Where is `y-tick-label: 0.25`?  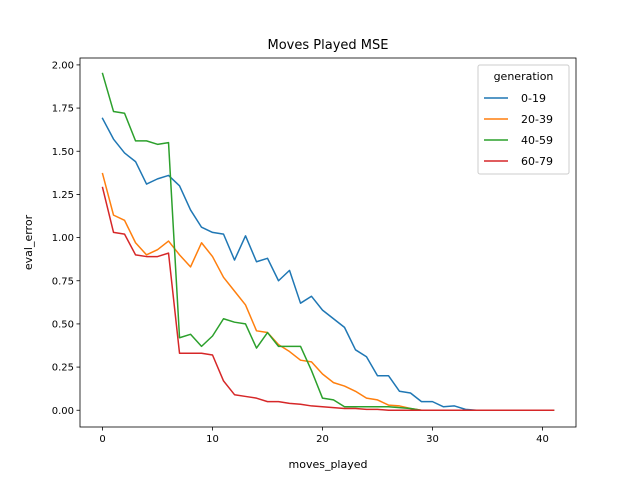 y-tick-label: 0.25 is located at coordinates (63, 368).